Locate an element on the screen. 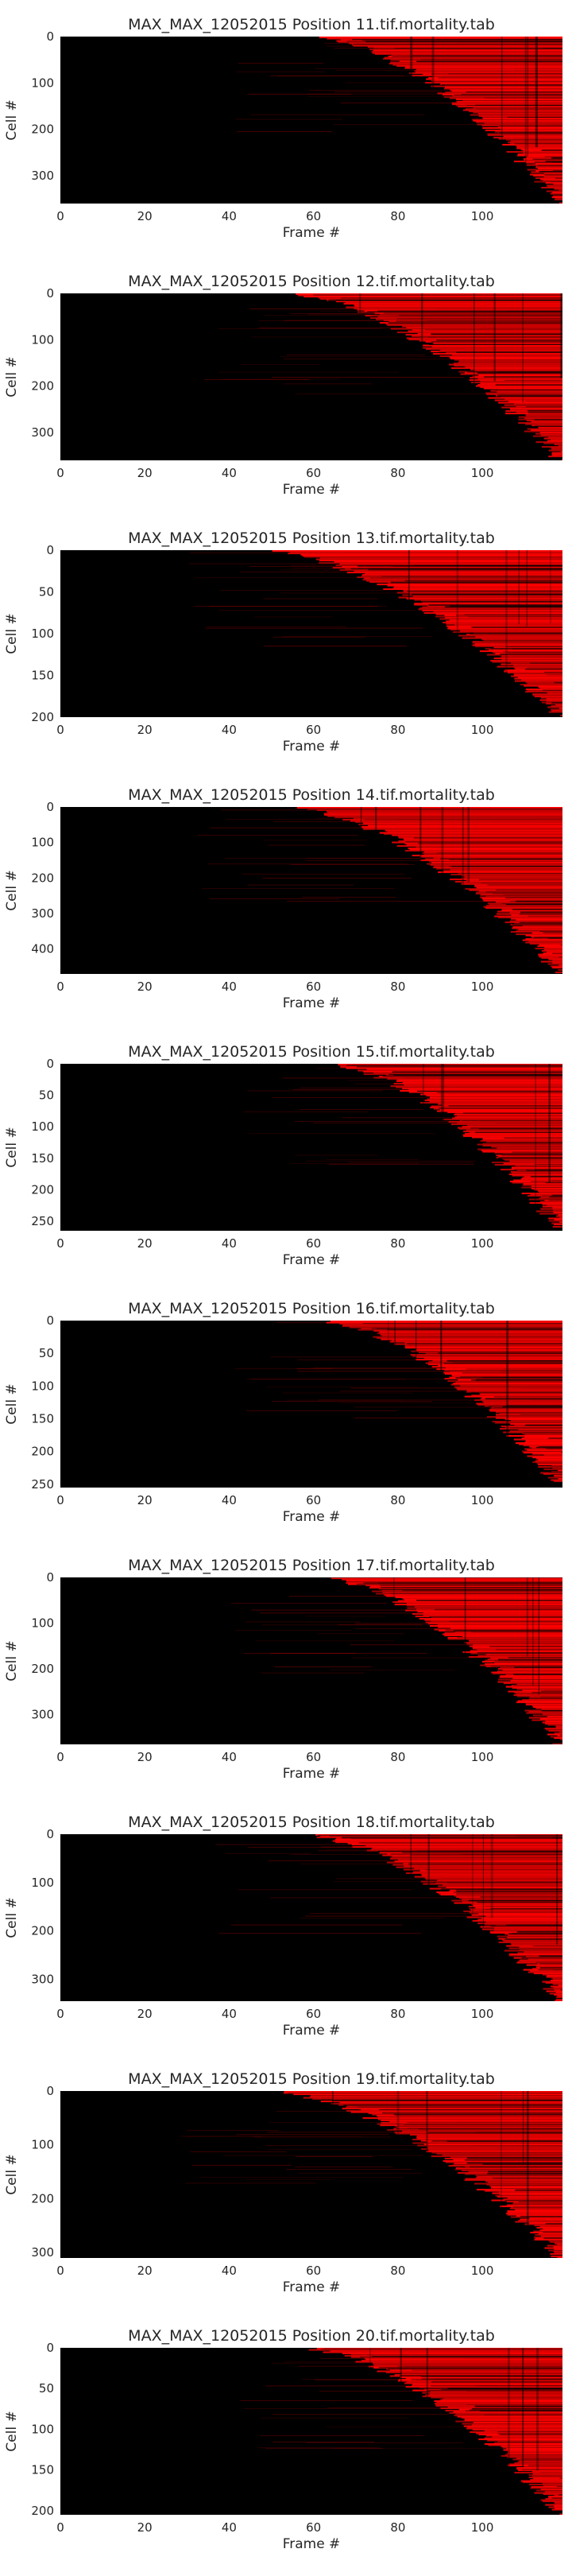 Image resolution: width=572 pixels, height=2576 pixels. x-tick-label: 0 is located at coordinates (60, 2527).